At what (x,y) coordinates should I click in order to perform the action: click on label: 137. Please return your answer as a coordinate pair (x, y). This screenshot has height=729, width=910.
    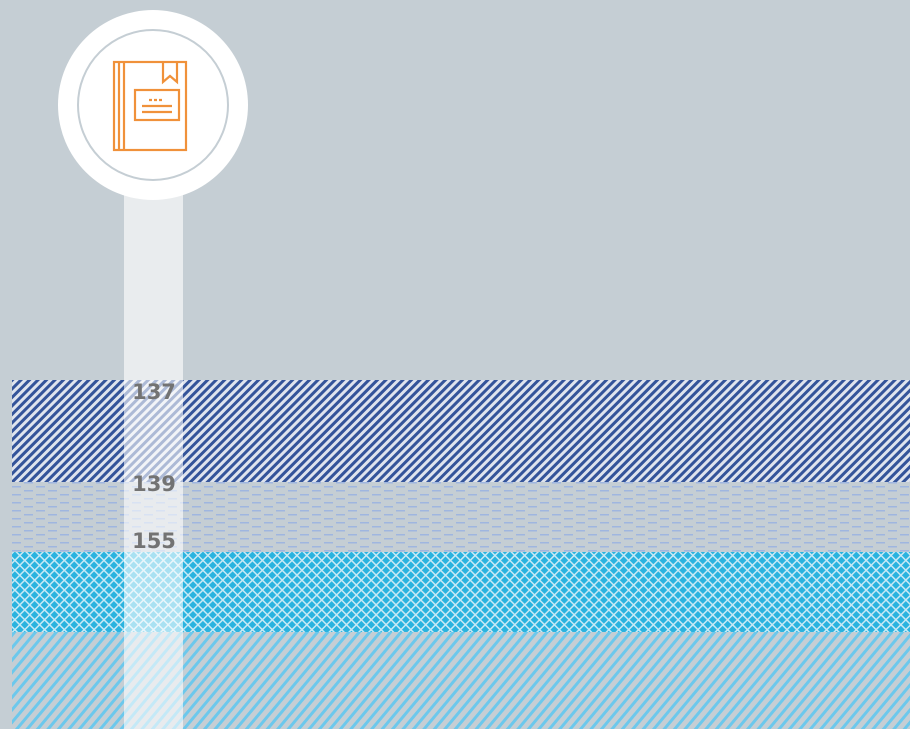
    Looking at the image, I should click on (154, 392).